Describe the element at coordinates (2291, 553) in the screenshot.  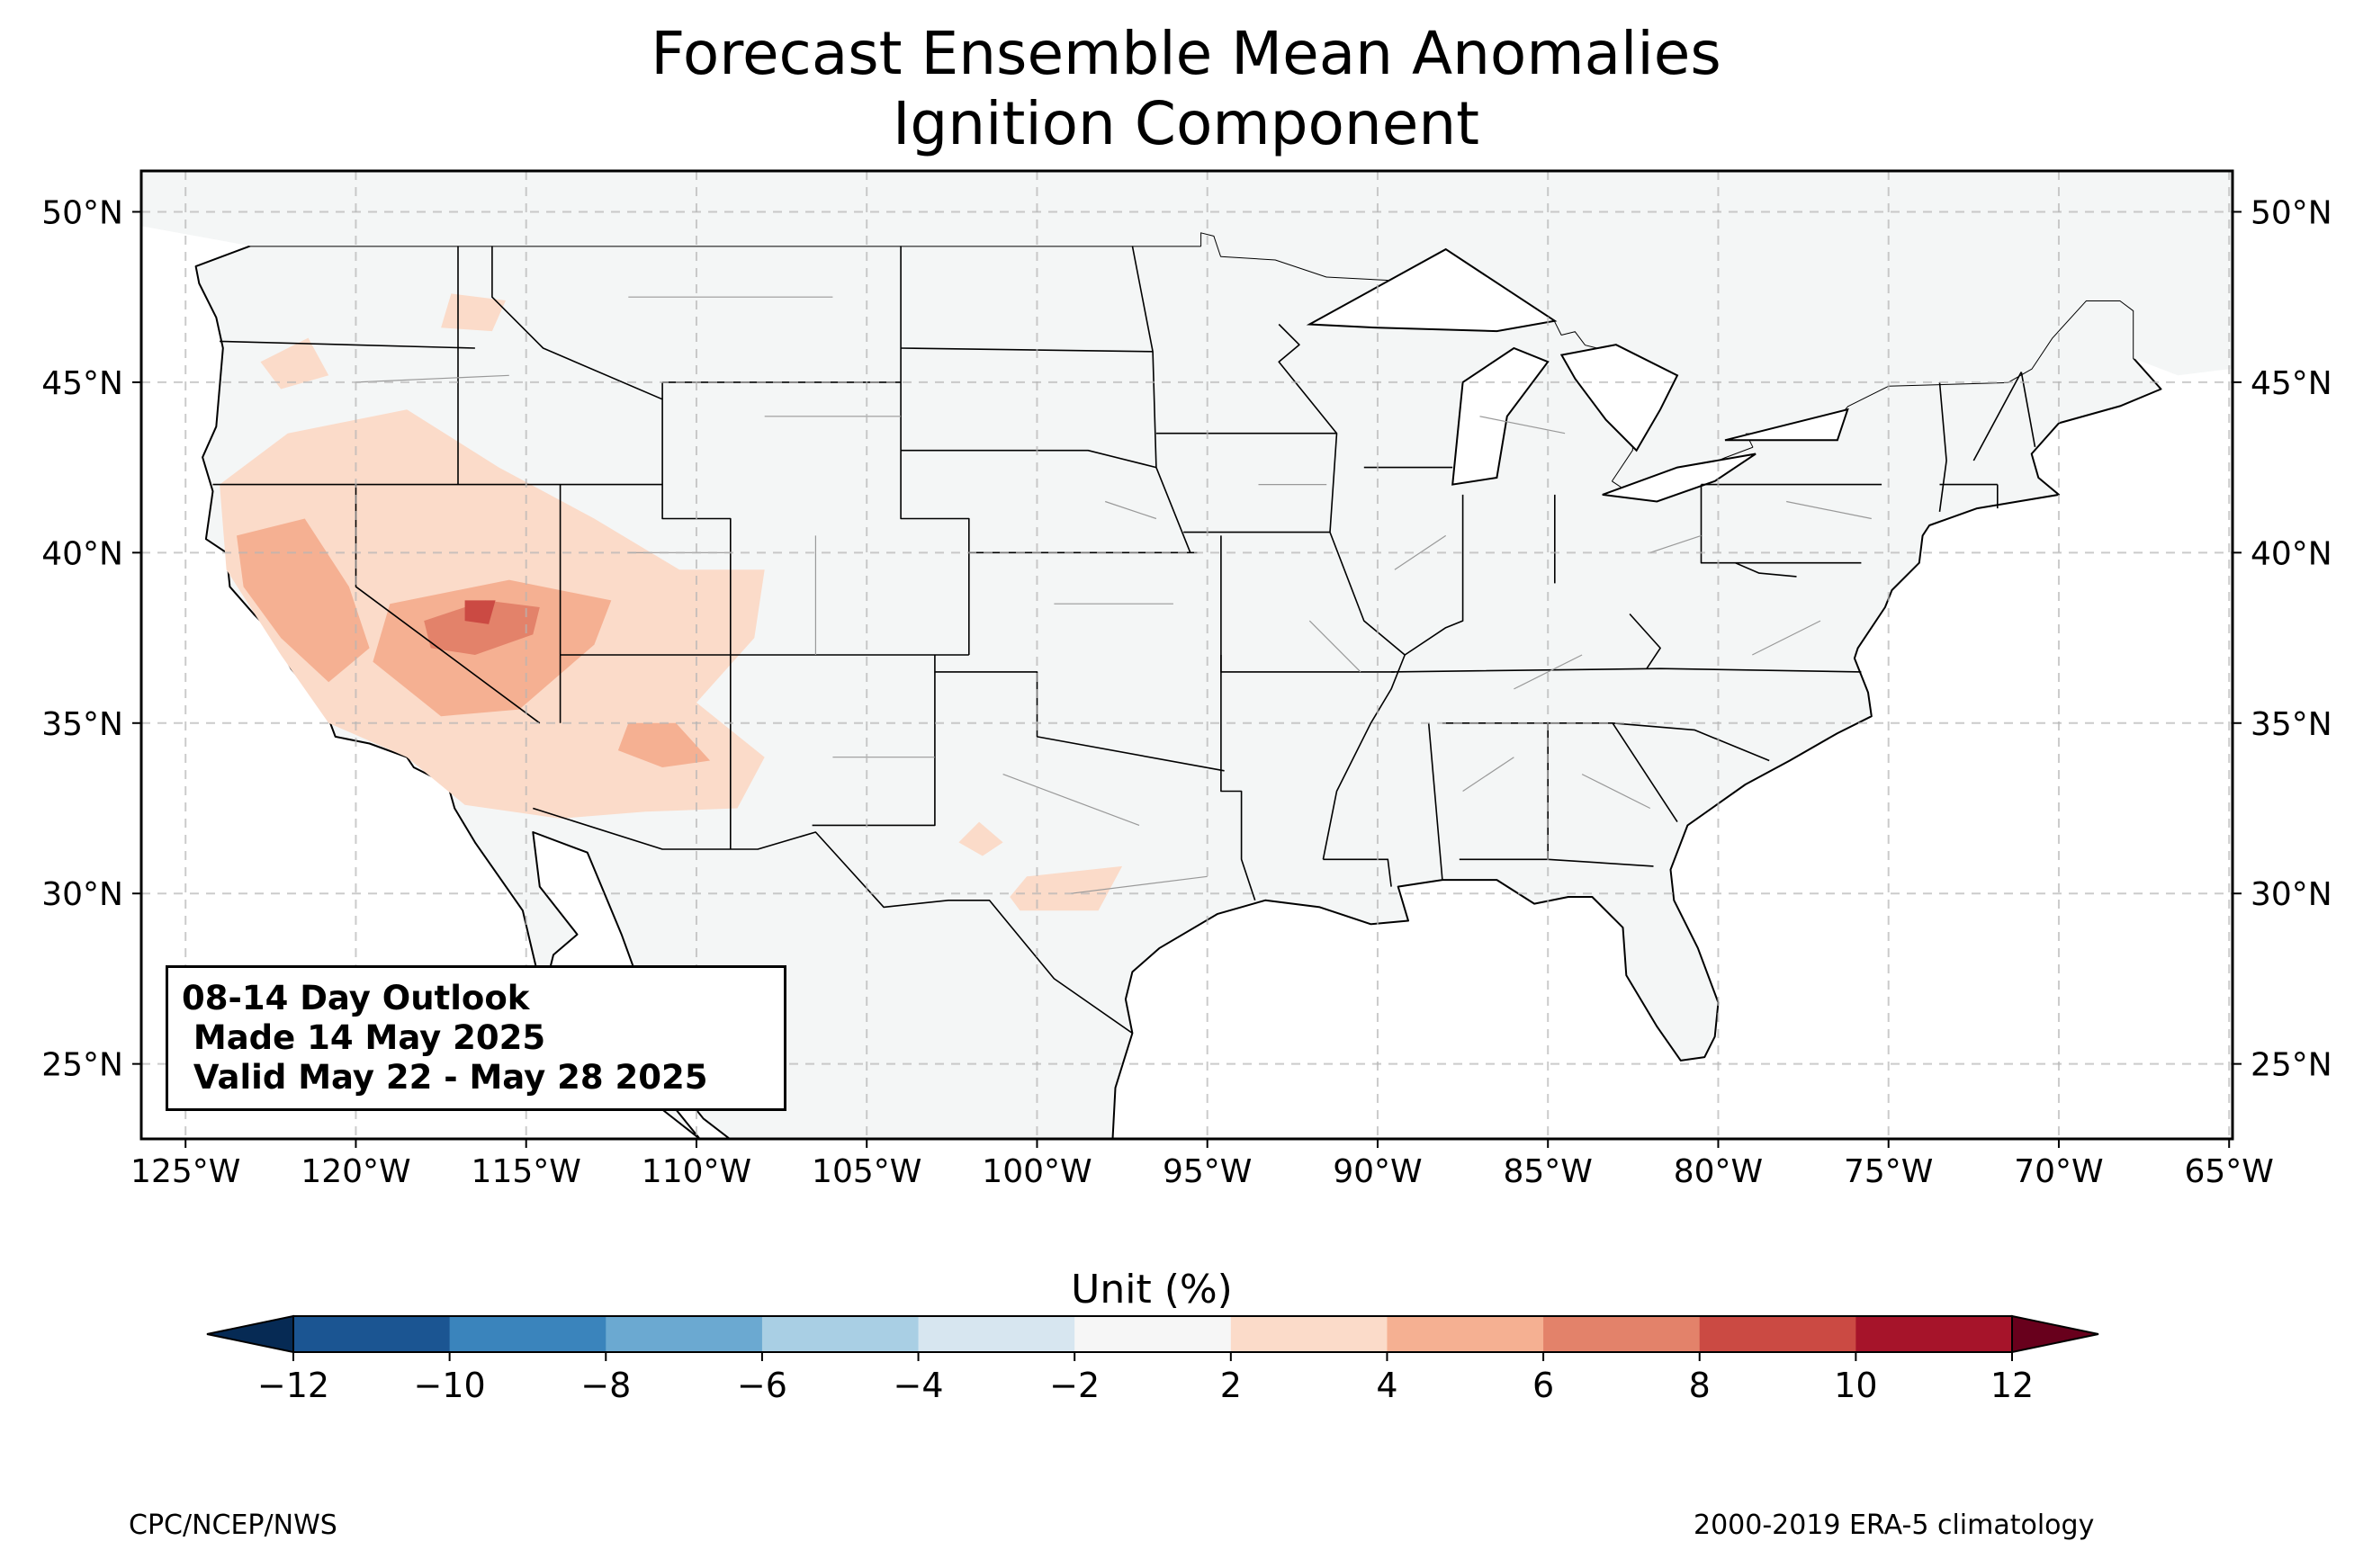
I see `lat-tick-label-right: 40°N` at that location.